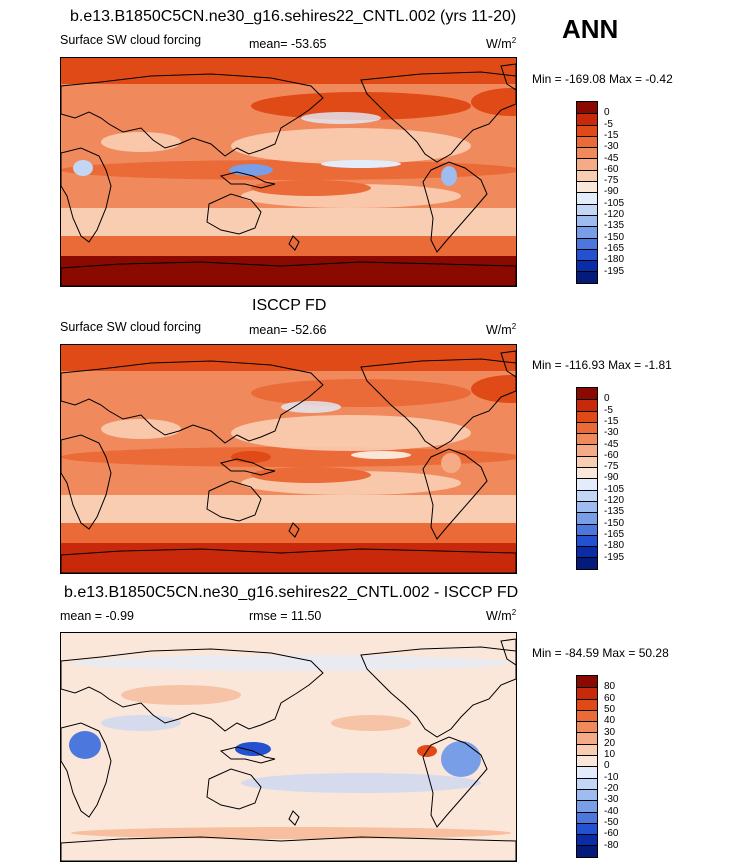 This screenshot has height=865, width=732. Describe the element at coordinates (611, 822) in the screenshot. I see `colorbar-tick-label: -50` at that location.